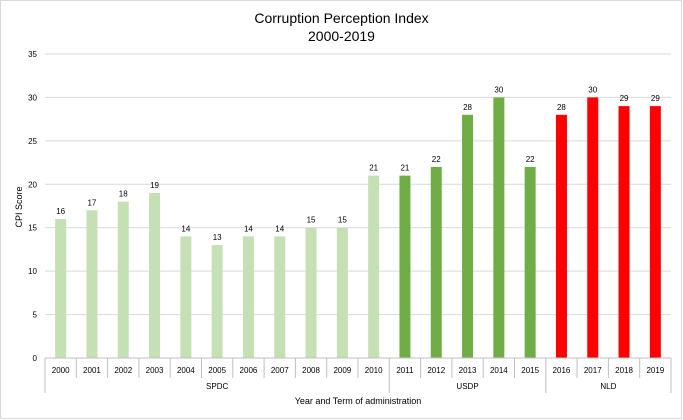 The width and height of the screenshot is (683, 420). Describe the element at coordinates (499, 370) in the screenshot. I see `x-tick-label: 2014` at that location.